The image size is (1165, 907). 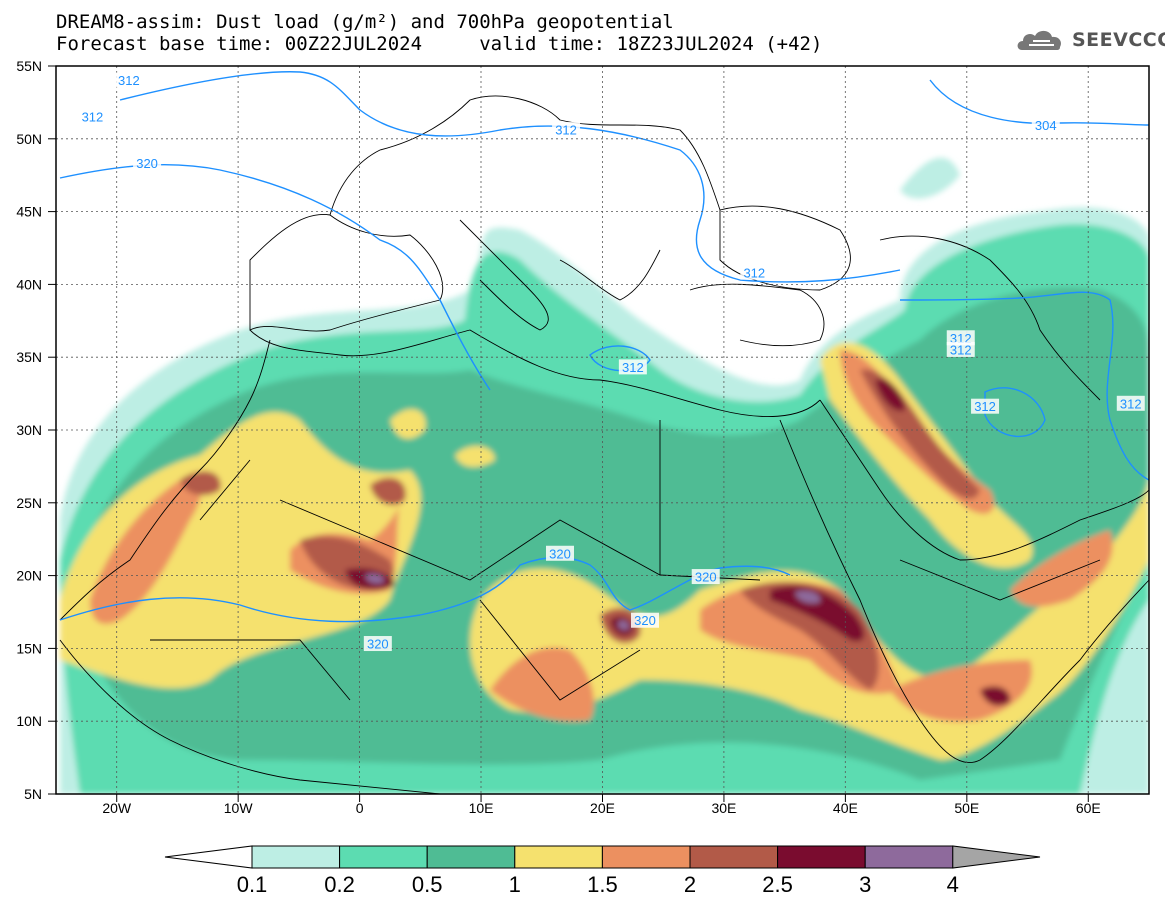 I want to click on latitude-labels: 55N 50N 45N 40N 35N 30N 25N 20N 15N 10N 5N, so click(x=36, y=430).